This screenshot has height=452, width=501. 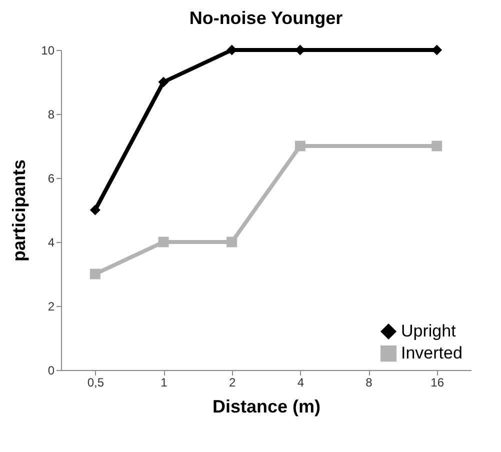 I want to click on x-tick-label: 16, so click(x=437, y=383).